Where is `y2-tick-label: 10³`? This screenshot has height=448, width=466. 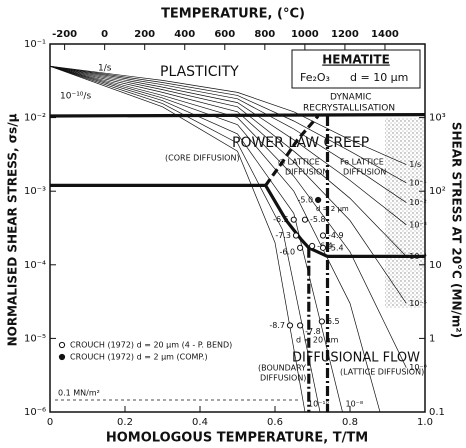 y2-tick-label: 10³ is located at coordinates (437, 118).